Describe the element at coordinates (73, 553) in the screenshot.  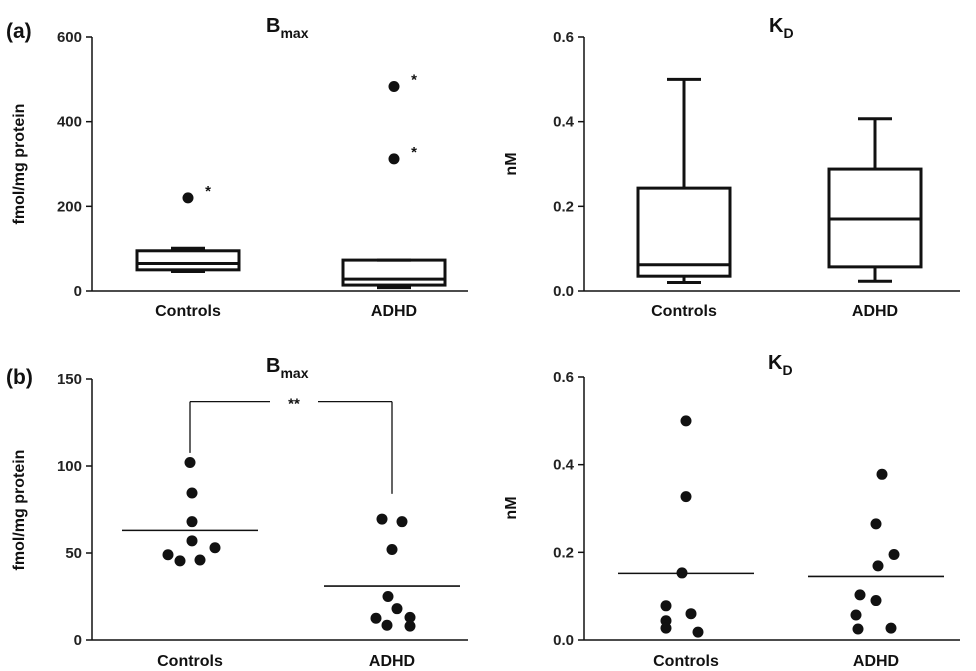
I see `y-tick-label: 50` at that location.